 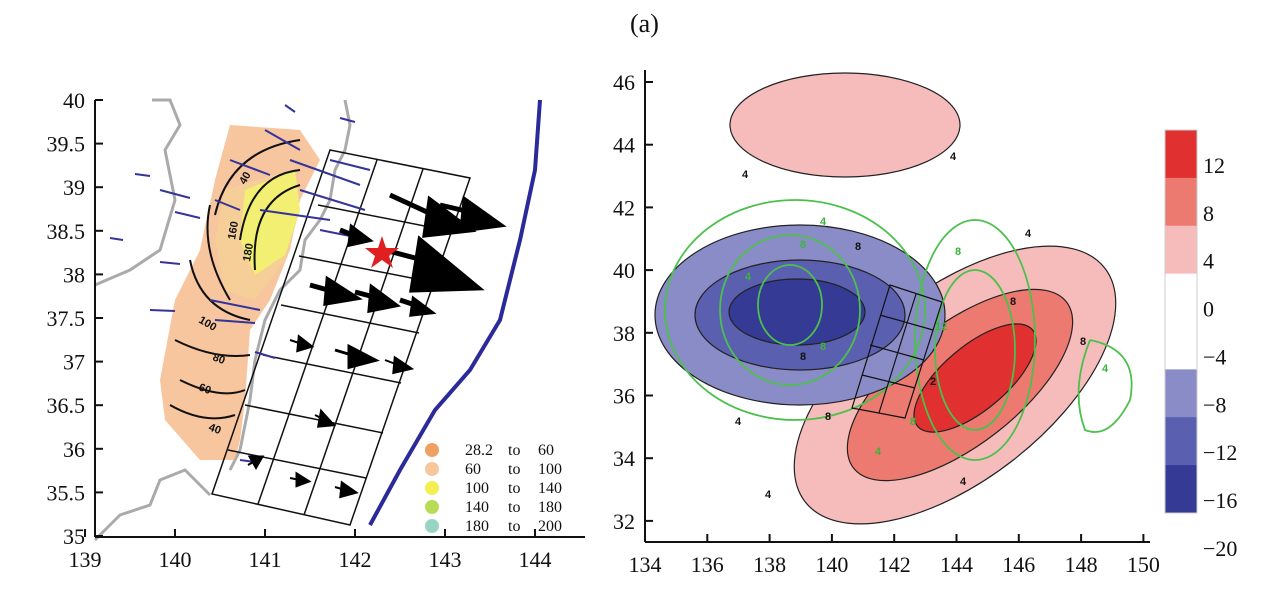 I want to click on contour-label: 2, so click(x=933, y=382).